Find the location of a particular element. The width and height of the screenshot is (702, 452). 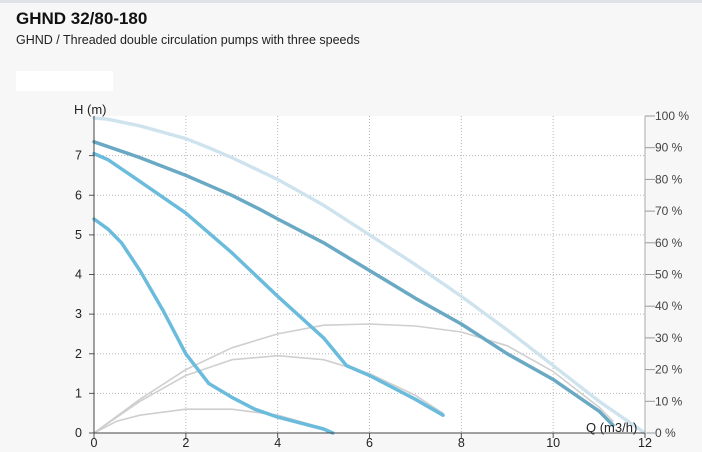

x-axis-label: Q (m3/h) is located at coordinates (611, 427).